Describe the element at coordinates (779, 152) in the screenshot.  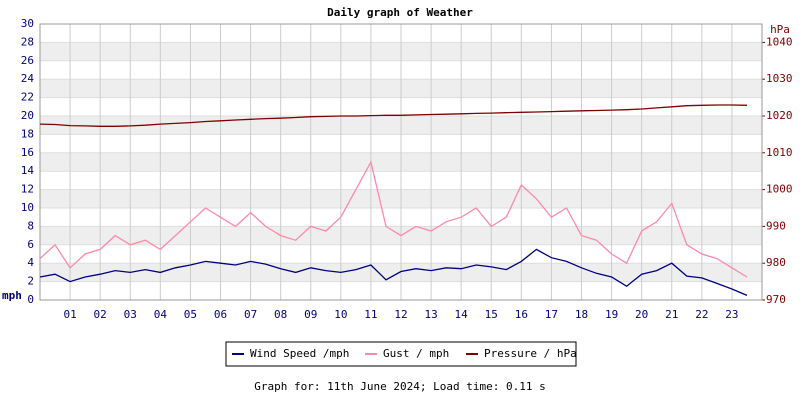
I see `y2-tick-label: 1010` at that location.